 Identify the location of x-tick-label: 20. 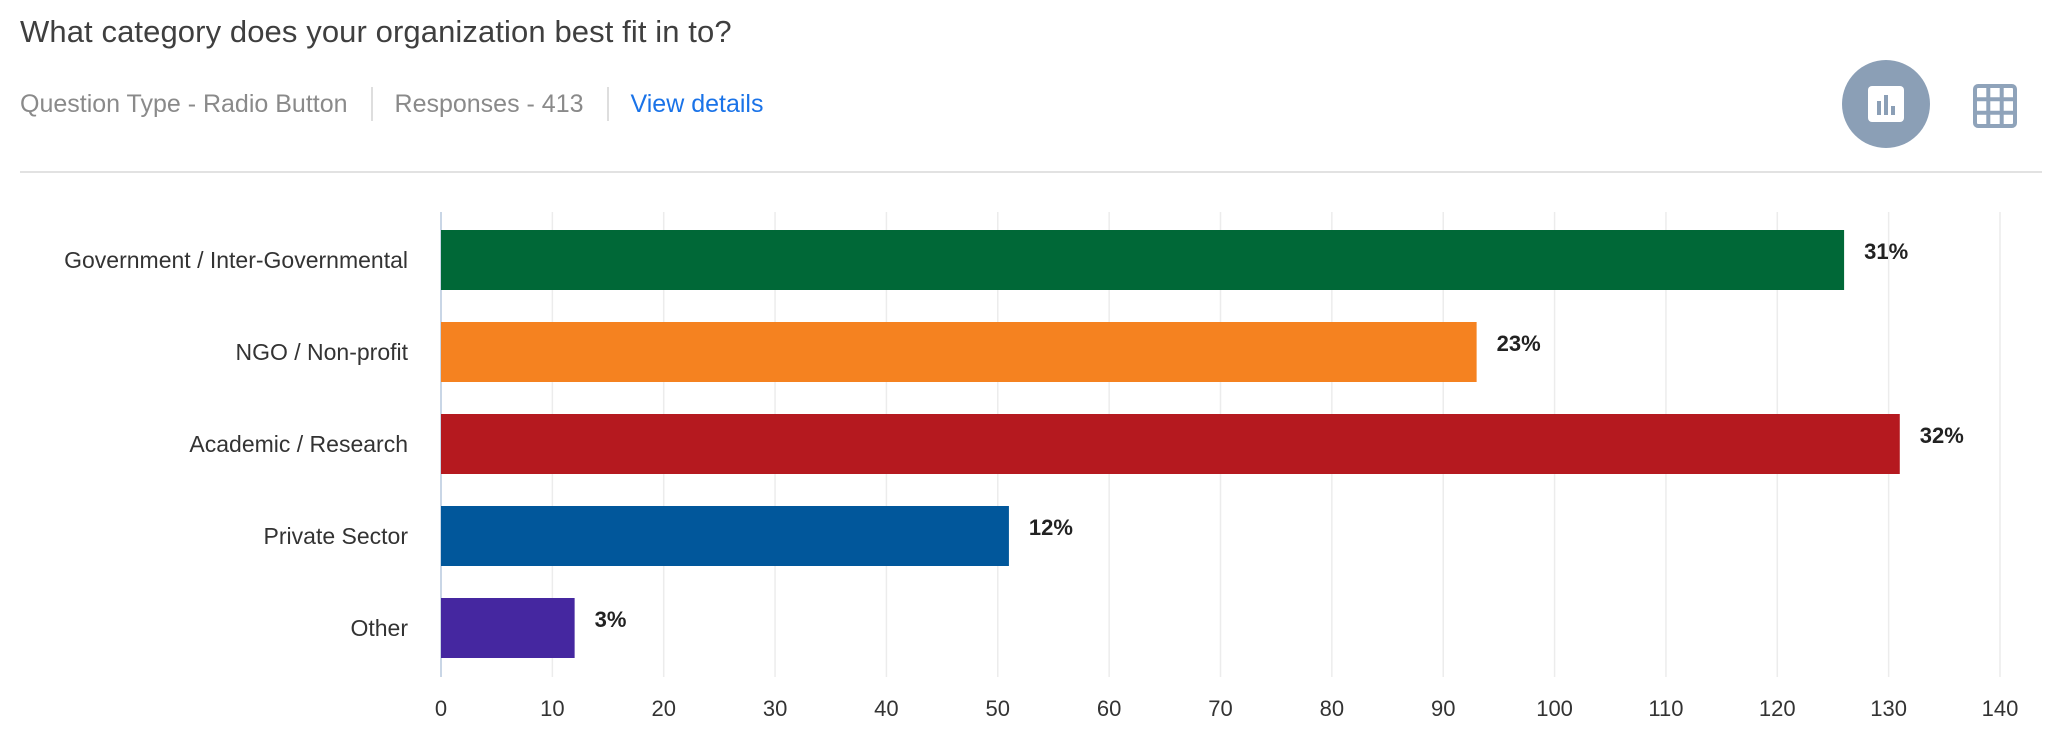
(663, 708).